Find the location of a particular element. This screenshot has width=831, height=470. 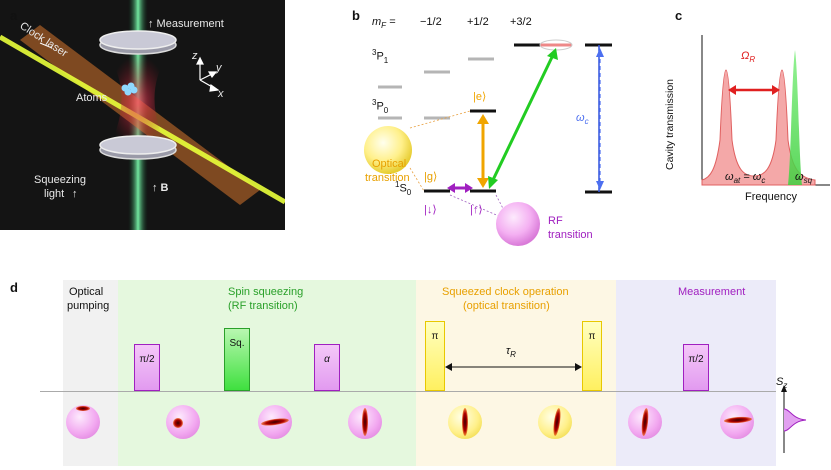

pulse-alpha: α is located at coordinates (327, 367).